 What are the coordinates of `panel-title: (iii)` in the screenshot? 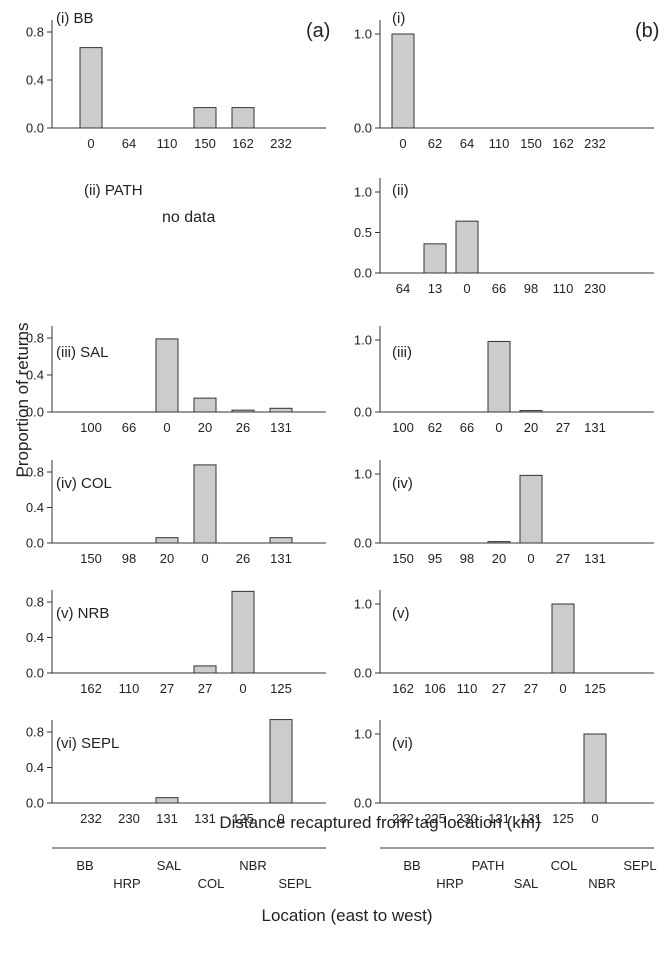 It's located at (402, 352).